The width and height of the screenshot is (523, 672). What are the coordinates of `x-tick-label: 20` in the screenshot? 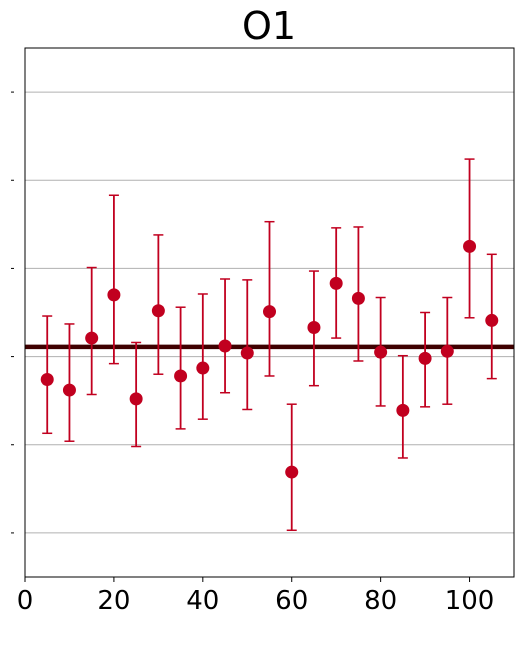 It's located at (113, 601).